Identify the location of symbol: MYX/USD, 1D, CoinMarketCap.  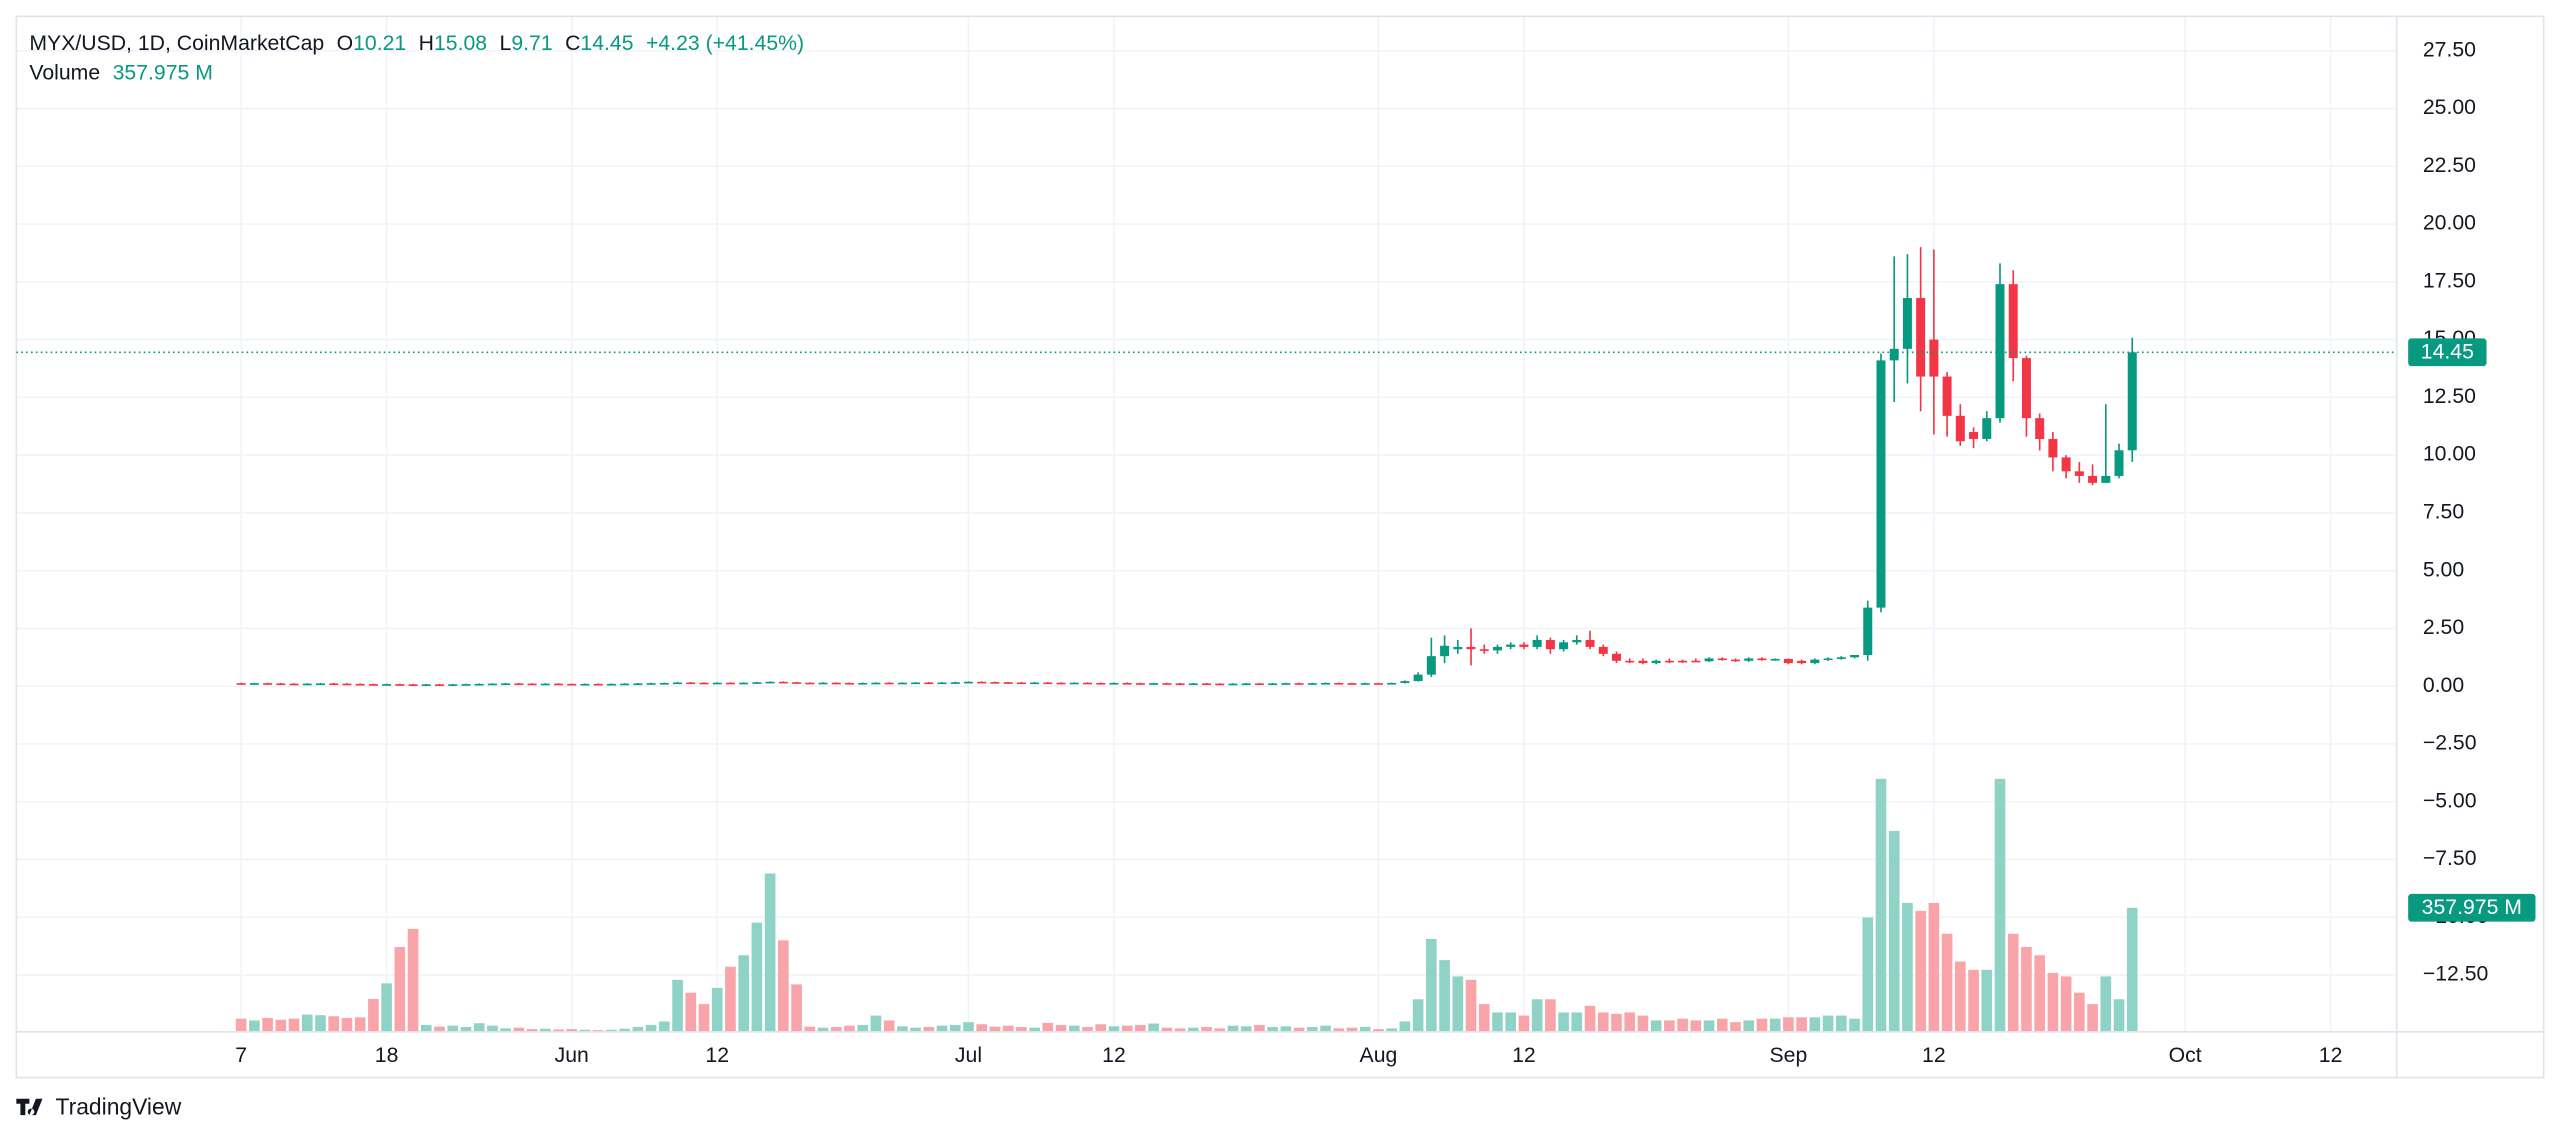
(176, 43).